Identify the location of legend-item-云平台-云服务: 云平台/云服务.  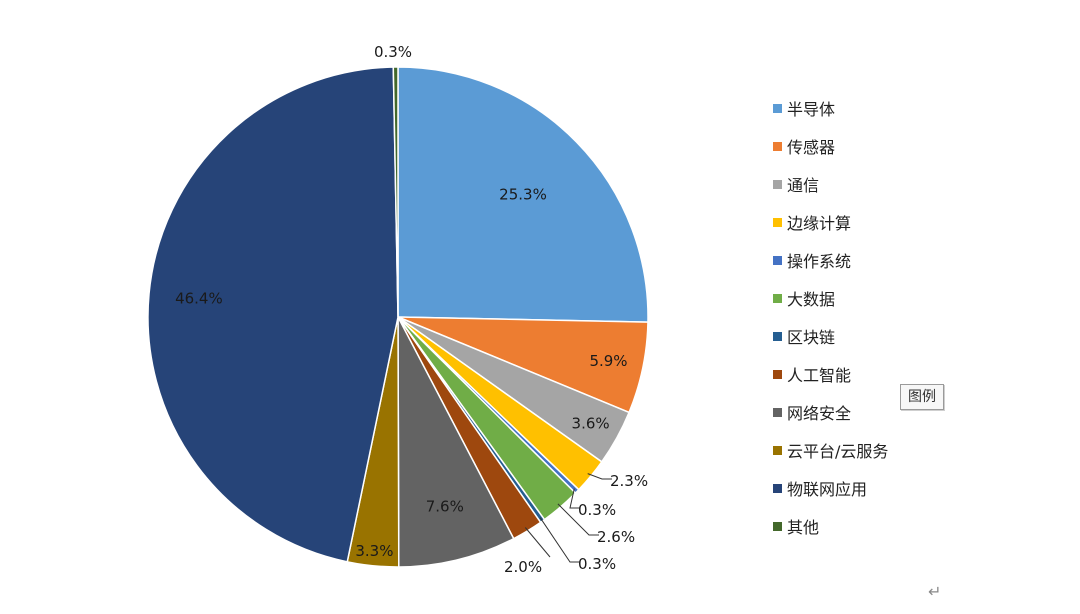
(830, 451).